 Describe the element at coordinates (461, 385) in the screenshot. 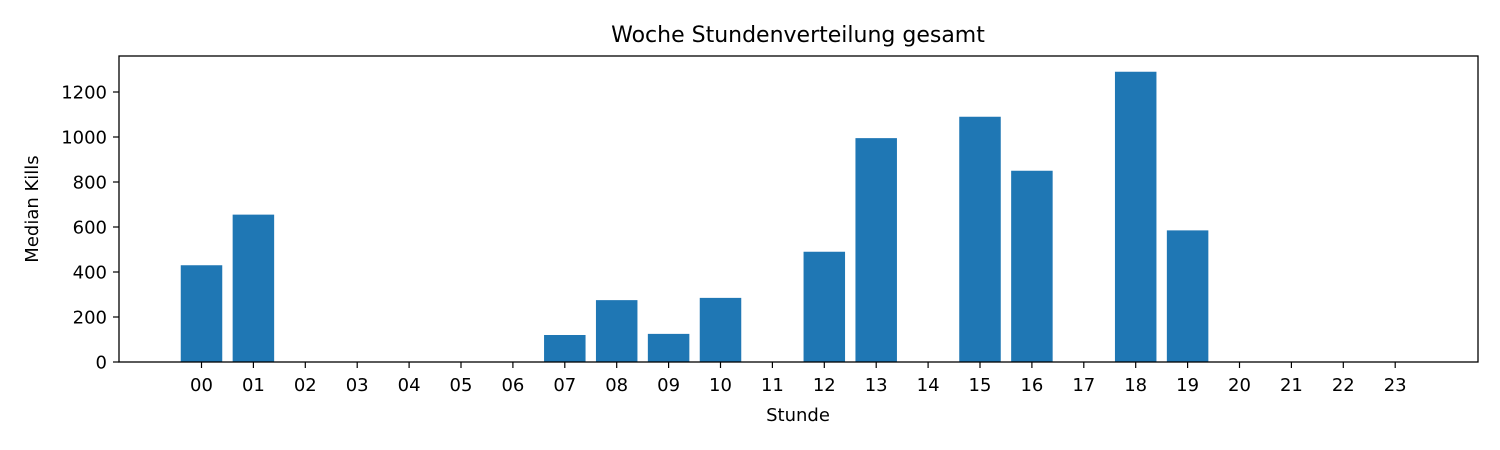

I see `x-tick-label: 05` at that location.